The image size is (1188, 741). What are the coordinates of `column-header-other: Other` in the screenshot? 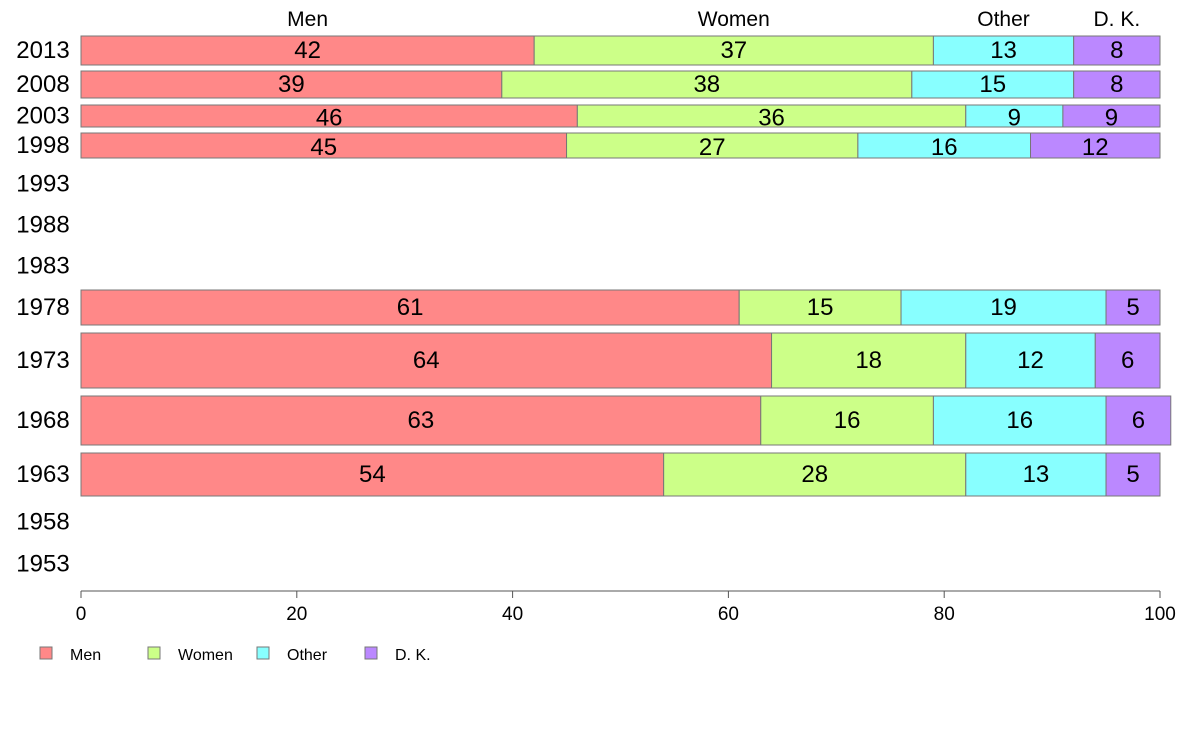 It's located at (1003, 19).